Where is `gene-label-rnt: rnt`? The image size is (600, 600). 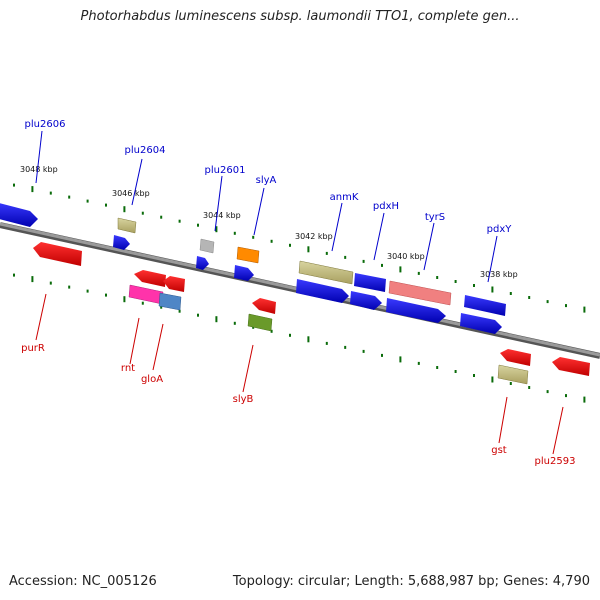
gene-label-rnt: rnt is located at coordinates (128, 368).